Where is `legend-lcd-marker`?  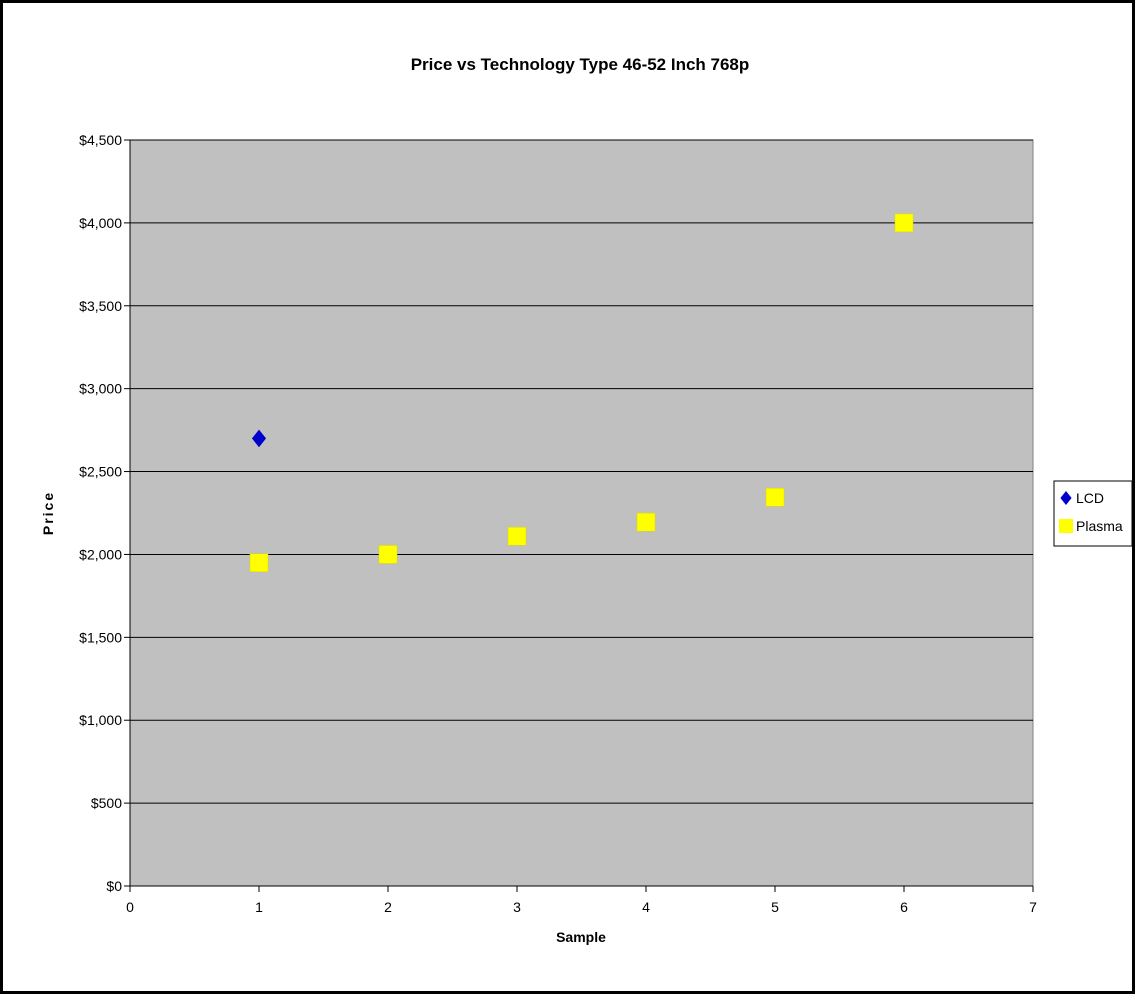
legend-lcd-marker is located at coordinates (1066, 498).